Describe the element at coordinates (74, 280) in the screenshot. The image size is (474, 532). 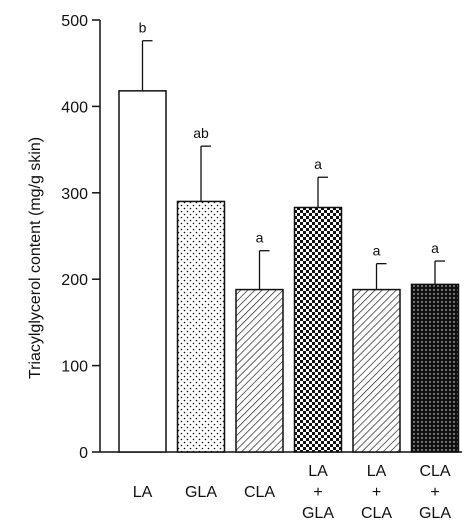
I see `y-tick-label: 200` at that location.